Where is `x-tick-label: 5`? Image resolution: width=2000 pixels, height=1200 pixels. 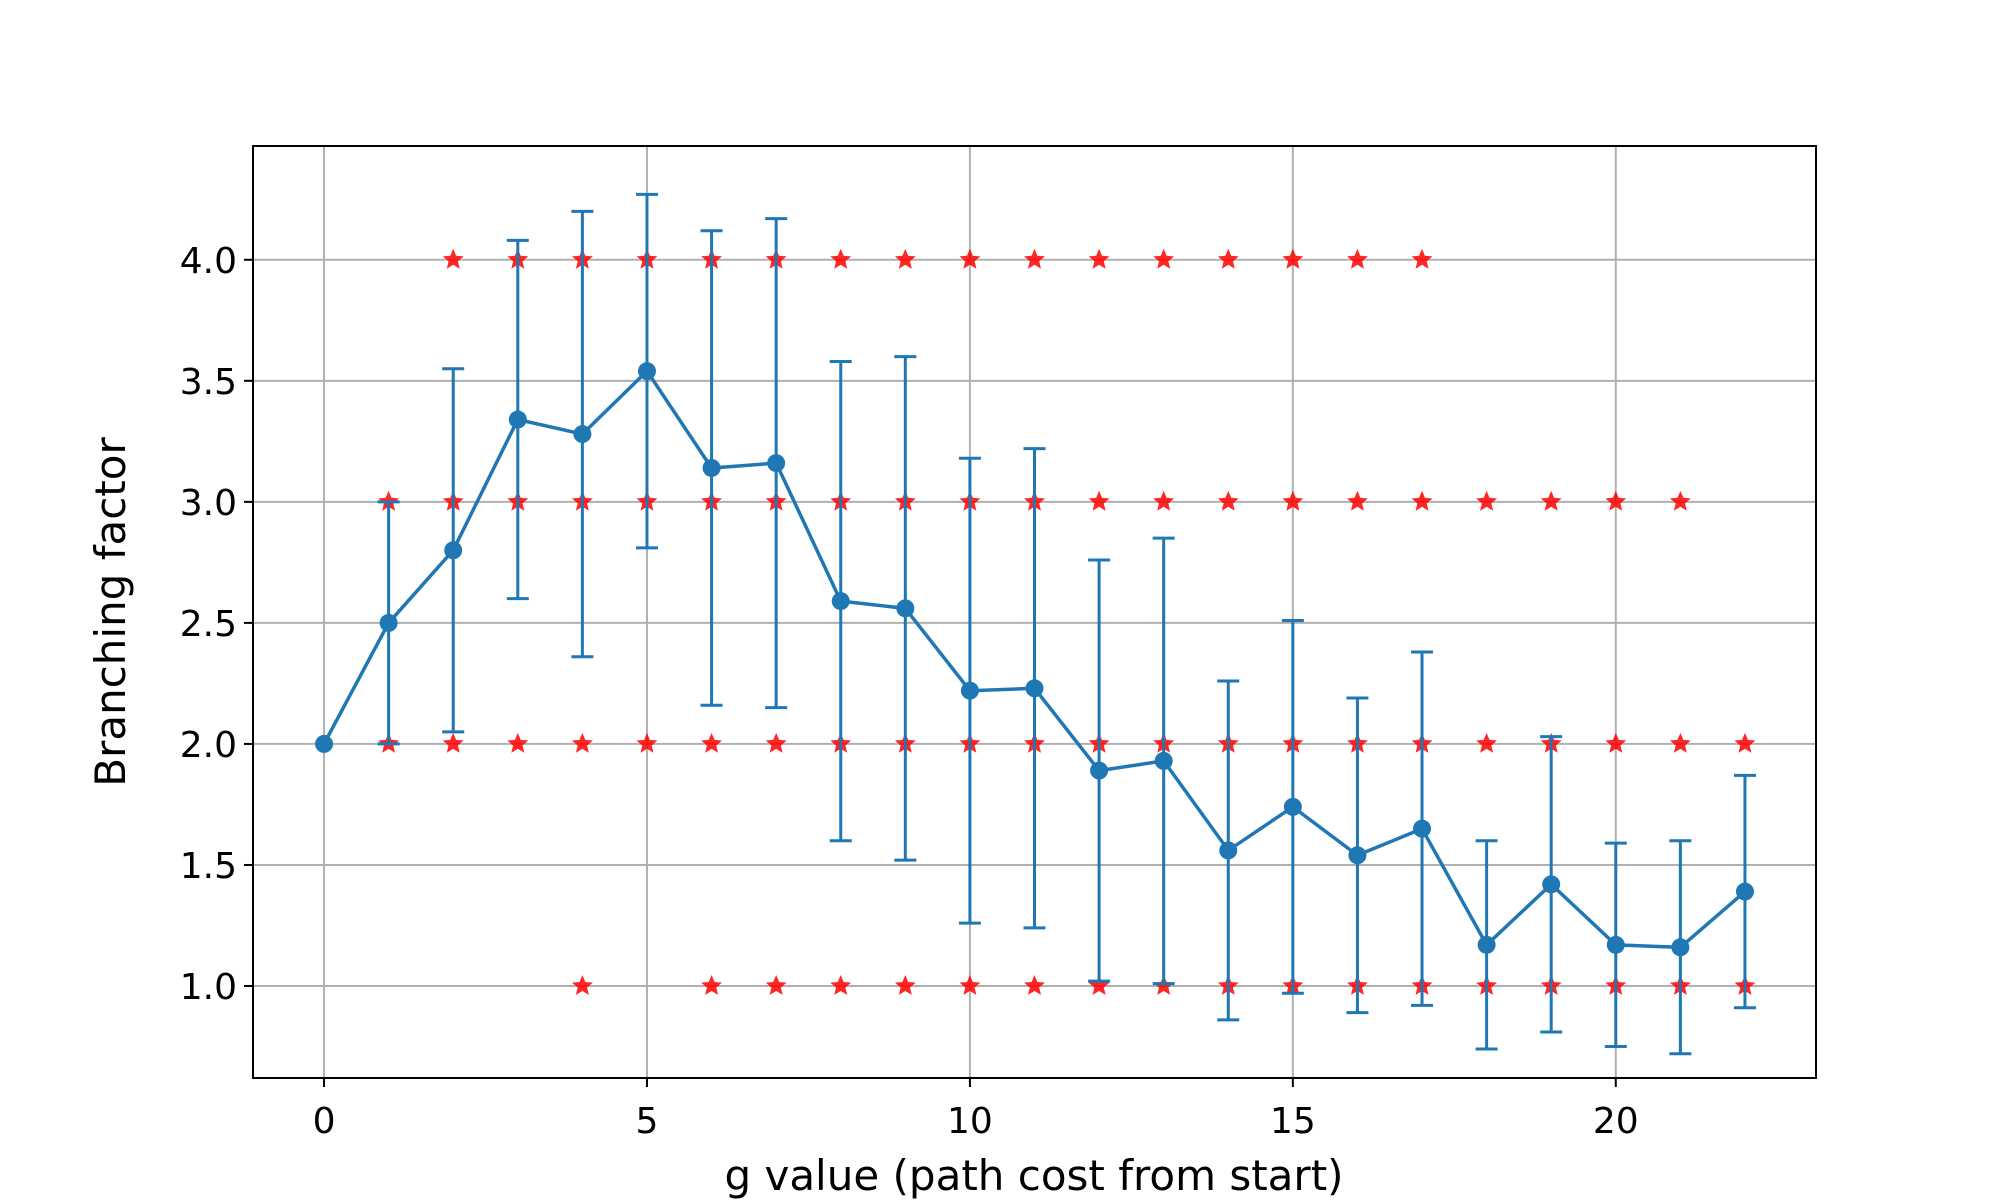 x-tick-label: 5 is located at coordinates (647, 1121).